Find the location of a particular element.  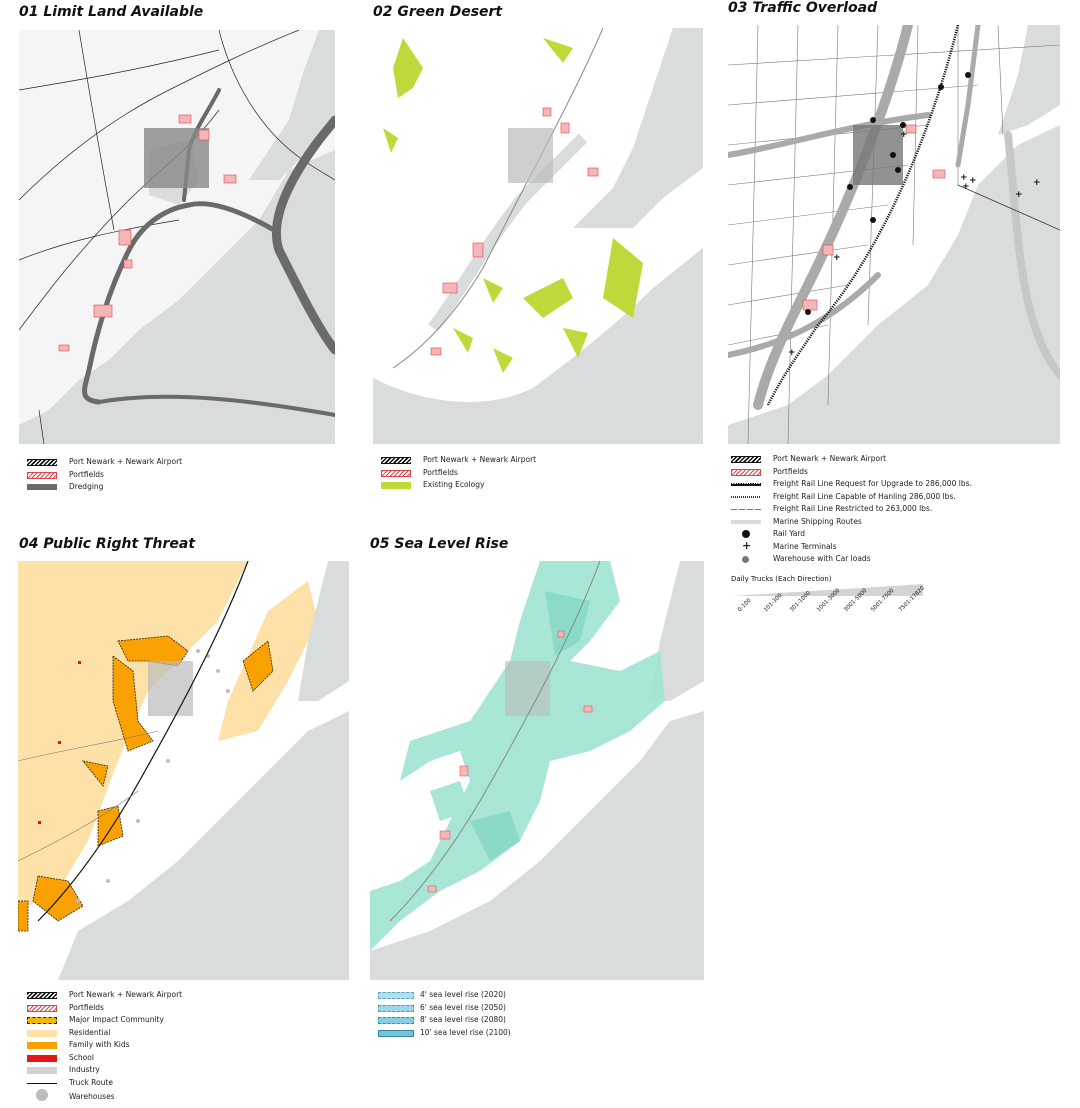

map-traffic-overload: + + + + + + + + is located at coordinates (894, 234).